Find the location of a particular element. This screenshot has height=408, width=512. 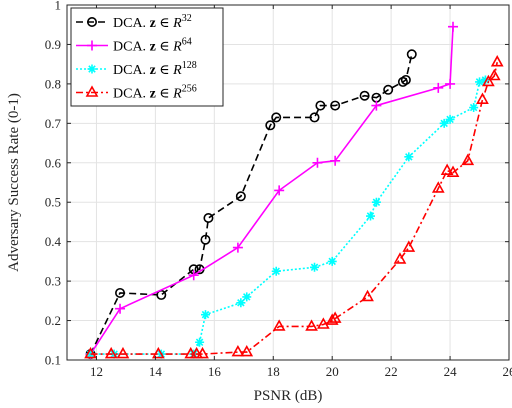

y-tick-label: 0.6 is located at coordinates (53, 162).